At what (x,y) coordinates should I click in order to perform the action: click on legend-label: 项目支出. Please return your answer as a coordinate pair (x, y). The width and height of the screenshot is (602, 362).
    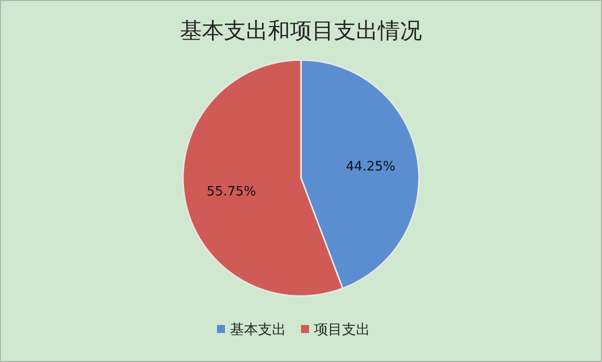
    Looking at the image, I should click on (342, 330).